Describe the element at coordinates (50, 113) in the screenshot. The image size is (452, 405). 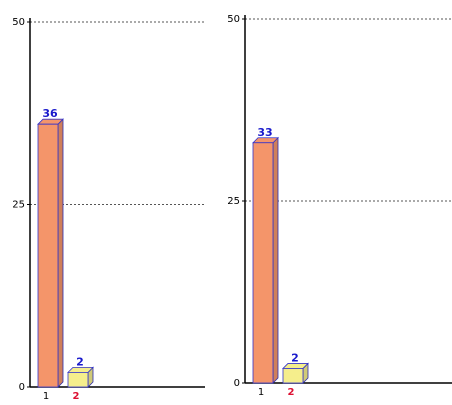
I see `value-label: 36` at that location.